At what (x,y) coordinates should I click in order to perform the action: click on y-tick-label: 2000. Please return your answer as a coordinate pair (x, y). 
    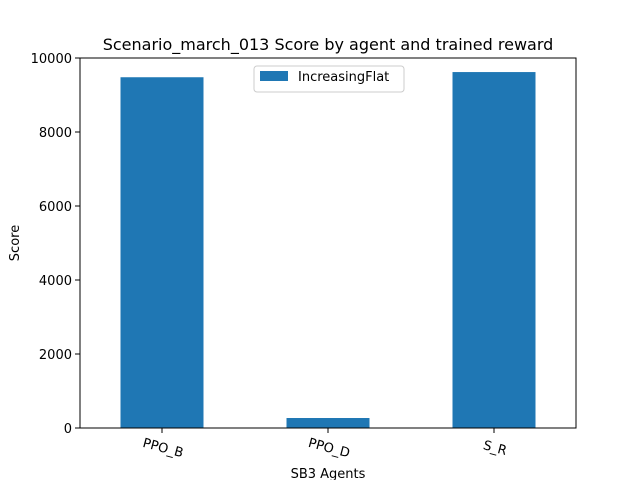
    Looking at the image, I should click on (55, 355).